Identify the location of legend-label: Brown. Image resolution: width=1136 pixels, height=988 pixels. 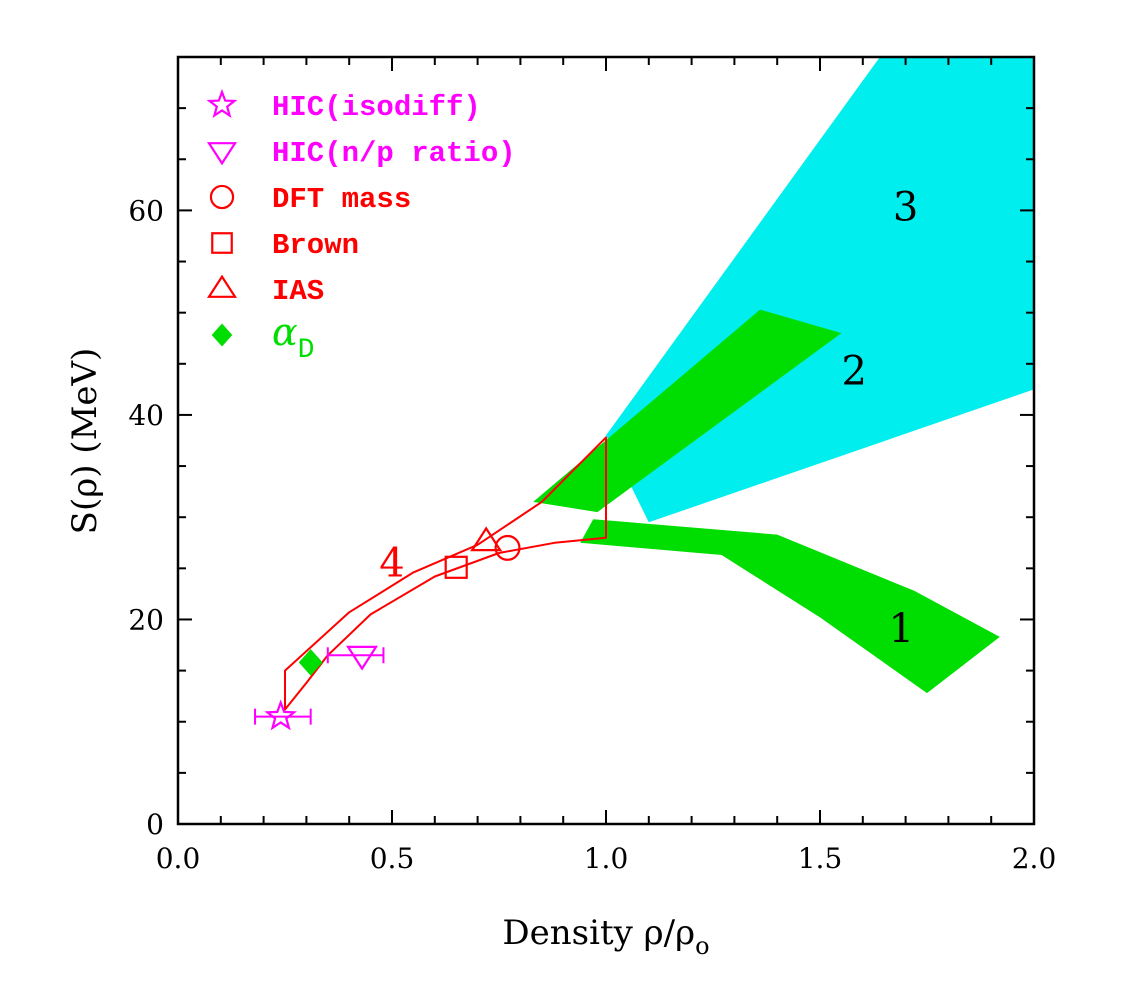
(315, 245).